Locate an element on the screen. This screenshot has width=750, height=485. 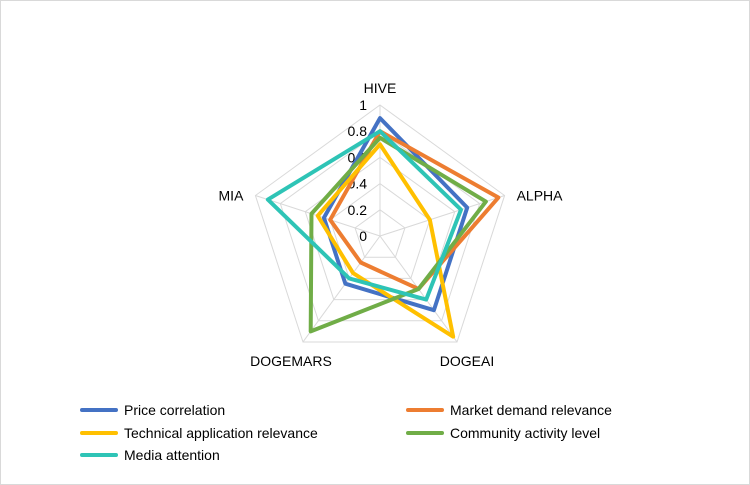
tick-label: 1 is located at coordinates (363, 105).